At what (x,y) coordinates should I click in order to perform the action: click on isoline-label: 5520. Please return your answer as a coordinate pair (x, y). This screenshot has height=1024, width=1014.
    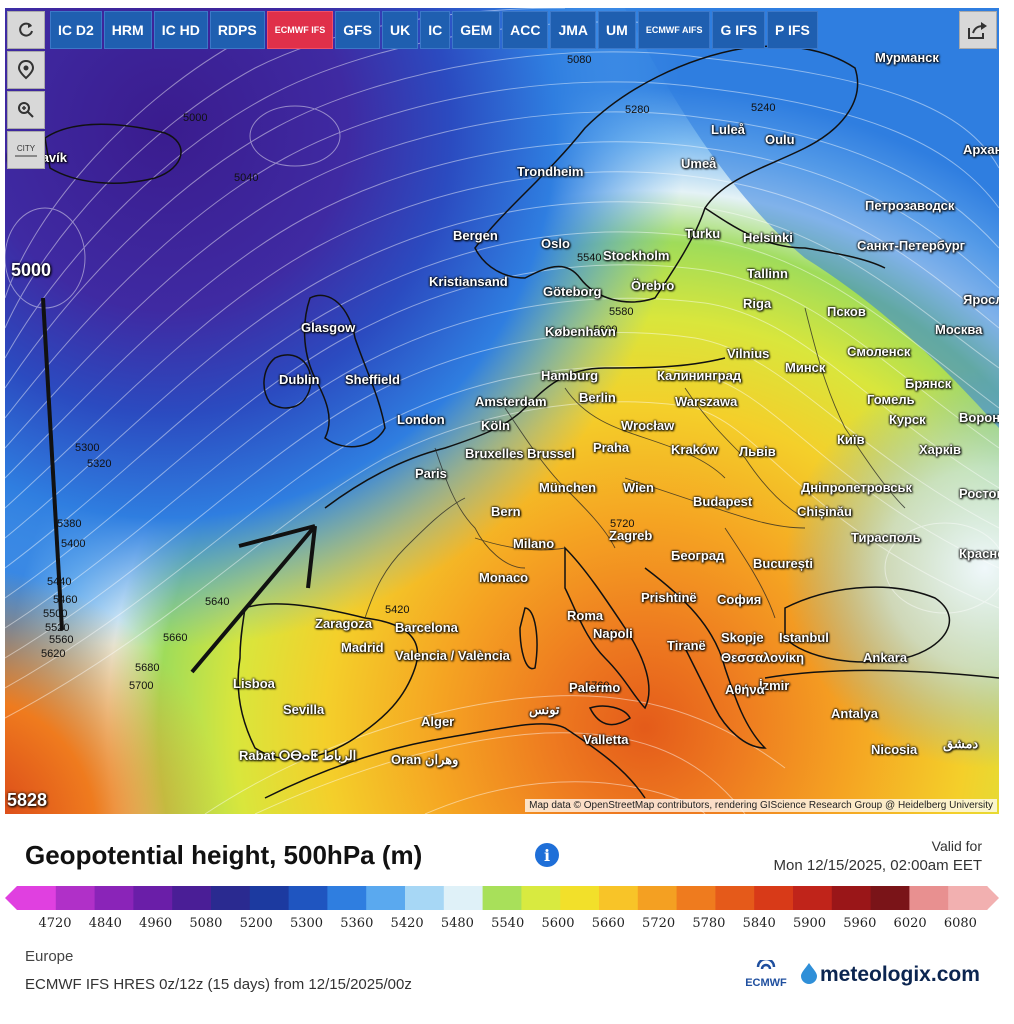
    Looking at the image, I should click on (57, 628).